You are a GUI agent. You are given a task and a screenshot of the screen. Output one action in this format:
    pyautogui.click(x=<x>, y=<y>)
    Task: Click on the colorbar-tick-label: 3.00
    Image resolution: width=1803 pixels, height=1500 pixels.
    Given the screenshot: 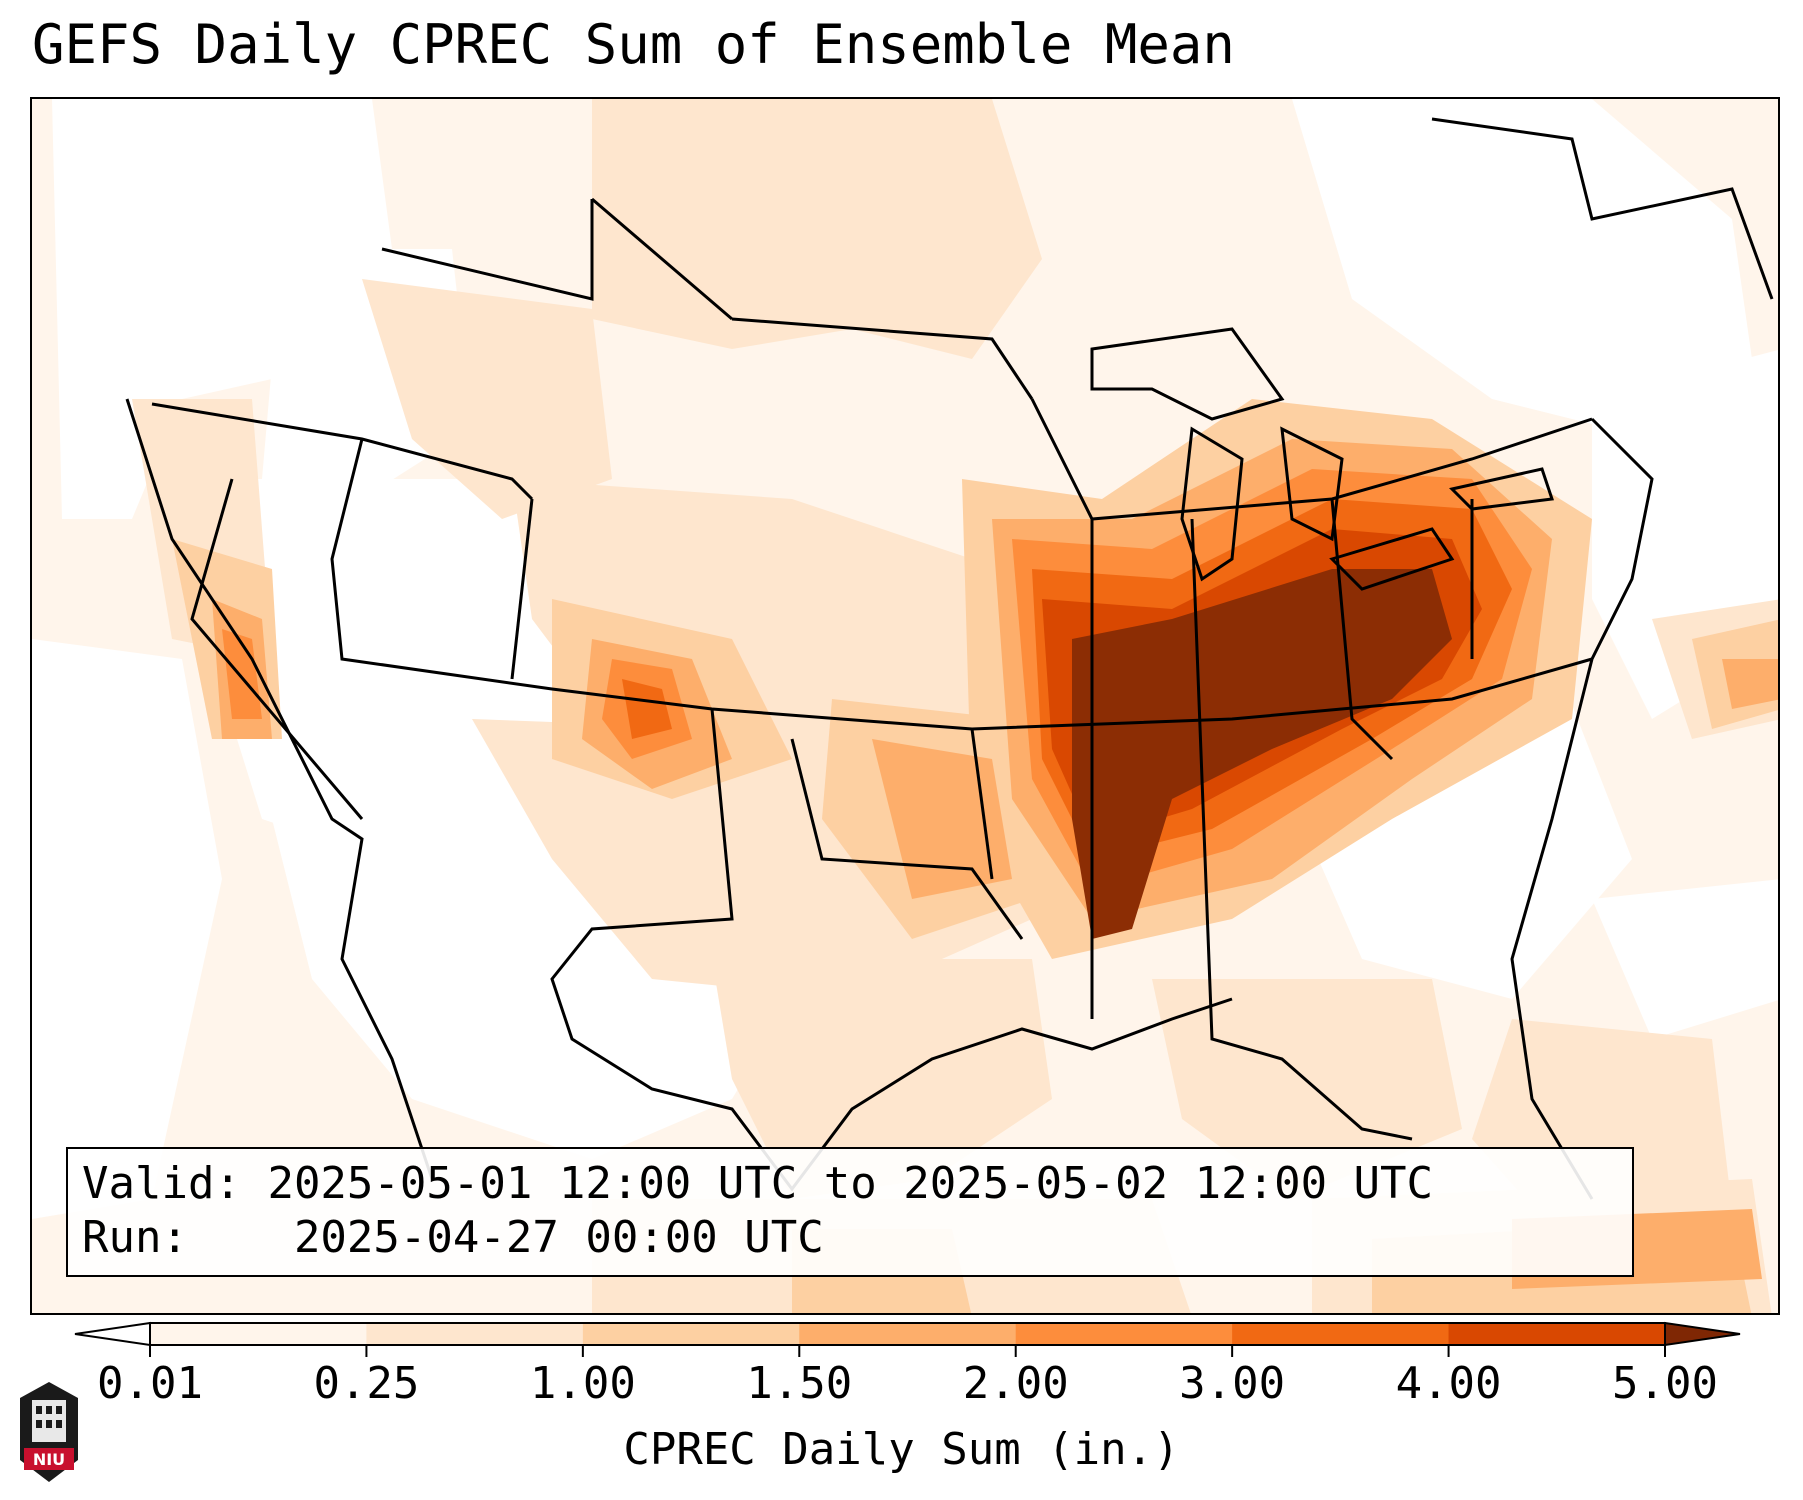 What is the action you would take?
    pyautogui.click(x=1232, y=1383)
    